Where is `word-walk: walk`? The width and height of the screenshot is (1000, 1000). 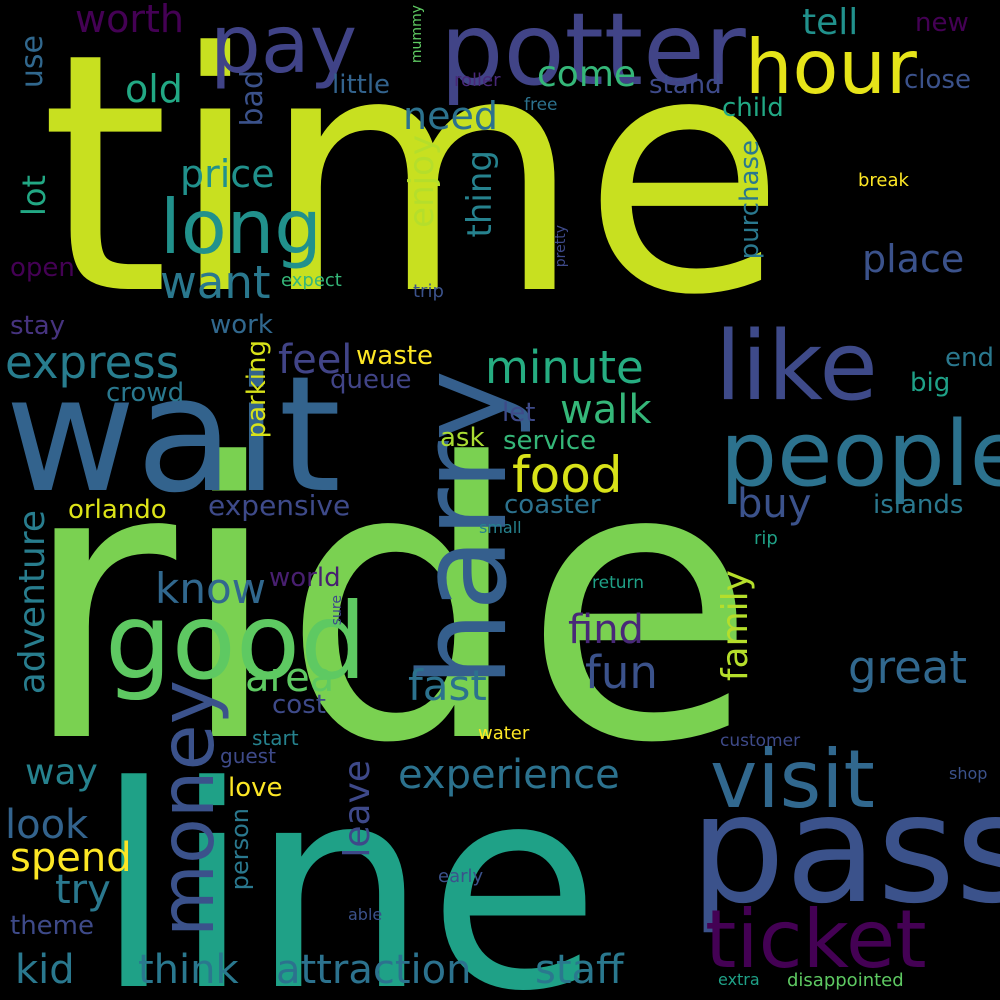
word-walk: walk is located at coordinates (606, 410).